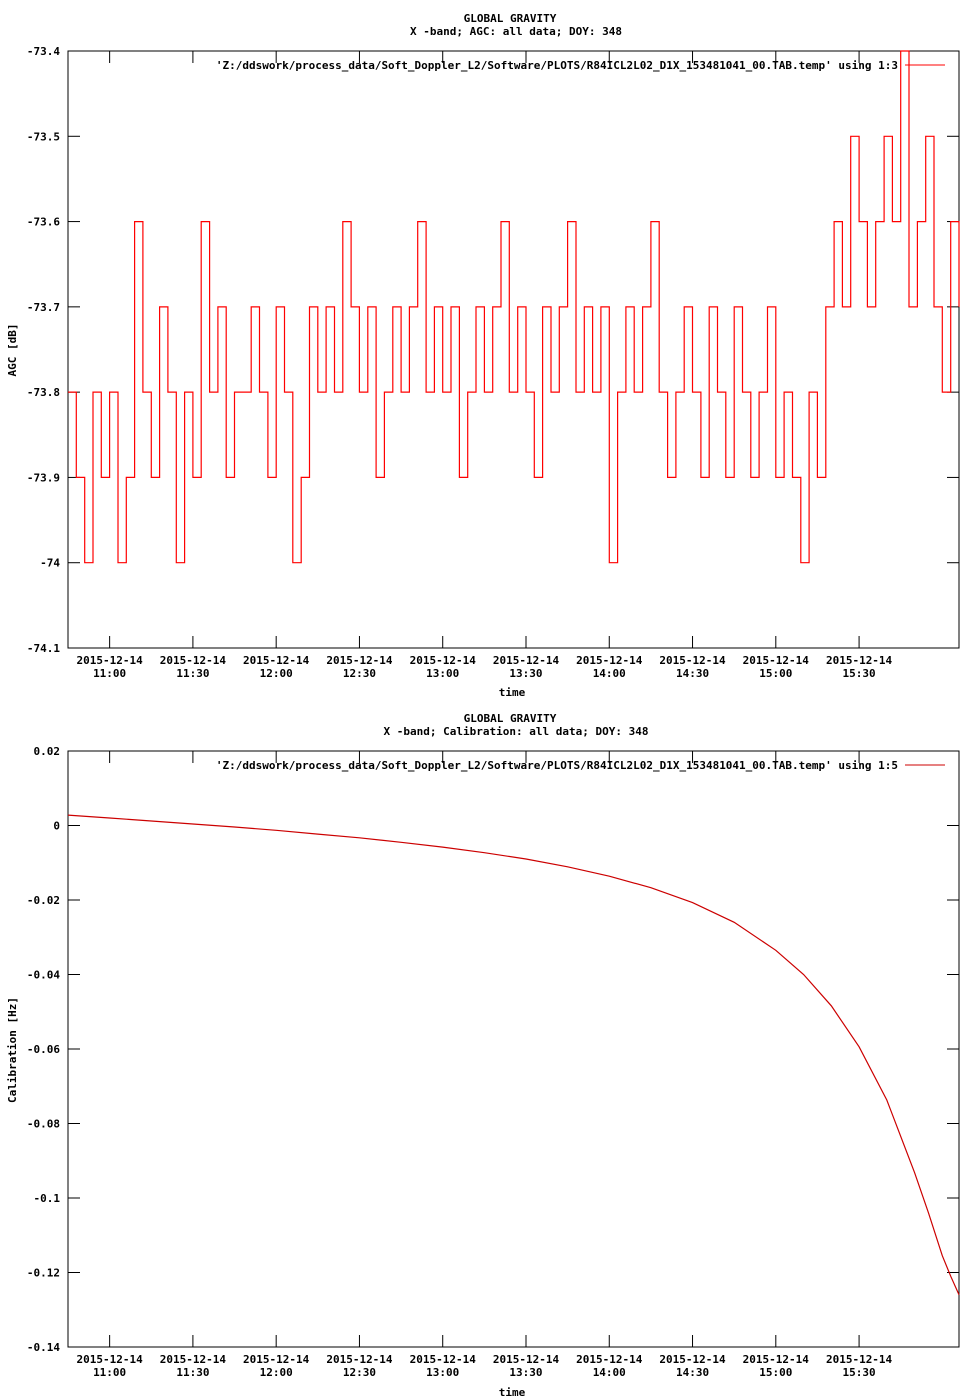 This screenshot has height=1400, width=980. What do you see at coordinates (12, 350) in the screenshot?
I see `agc-y-axis-label: AGC [dB]` at bounding box center [12, 350].